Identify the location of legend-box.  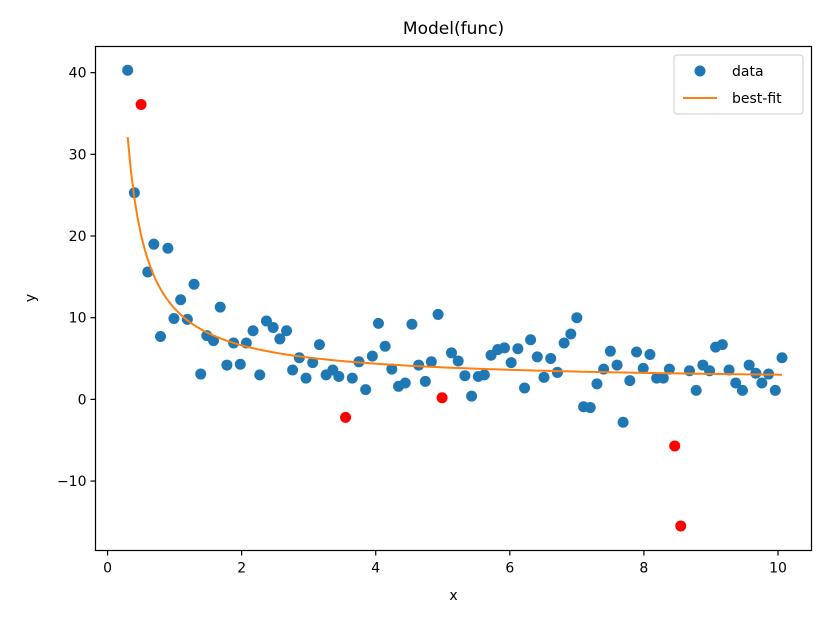
(738, 84).